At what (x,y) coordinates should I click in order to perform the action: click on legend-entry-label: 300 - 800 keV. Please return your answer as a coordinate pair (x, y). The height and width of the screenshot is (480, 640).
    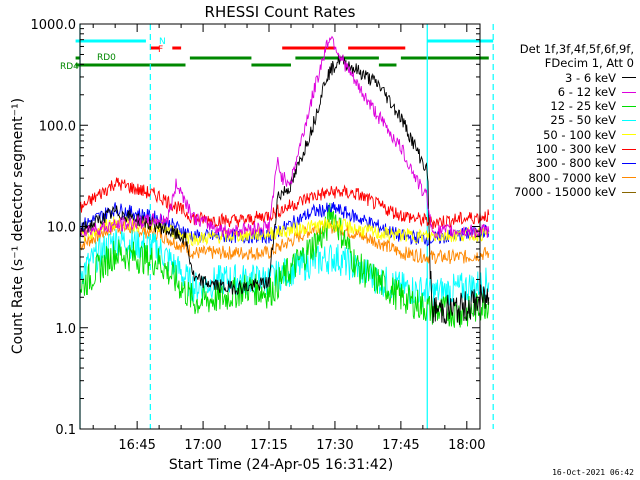
    Looking at the image, I should click on (575, 163).